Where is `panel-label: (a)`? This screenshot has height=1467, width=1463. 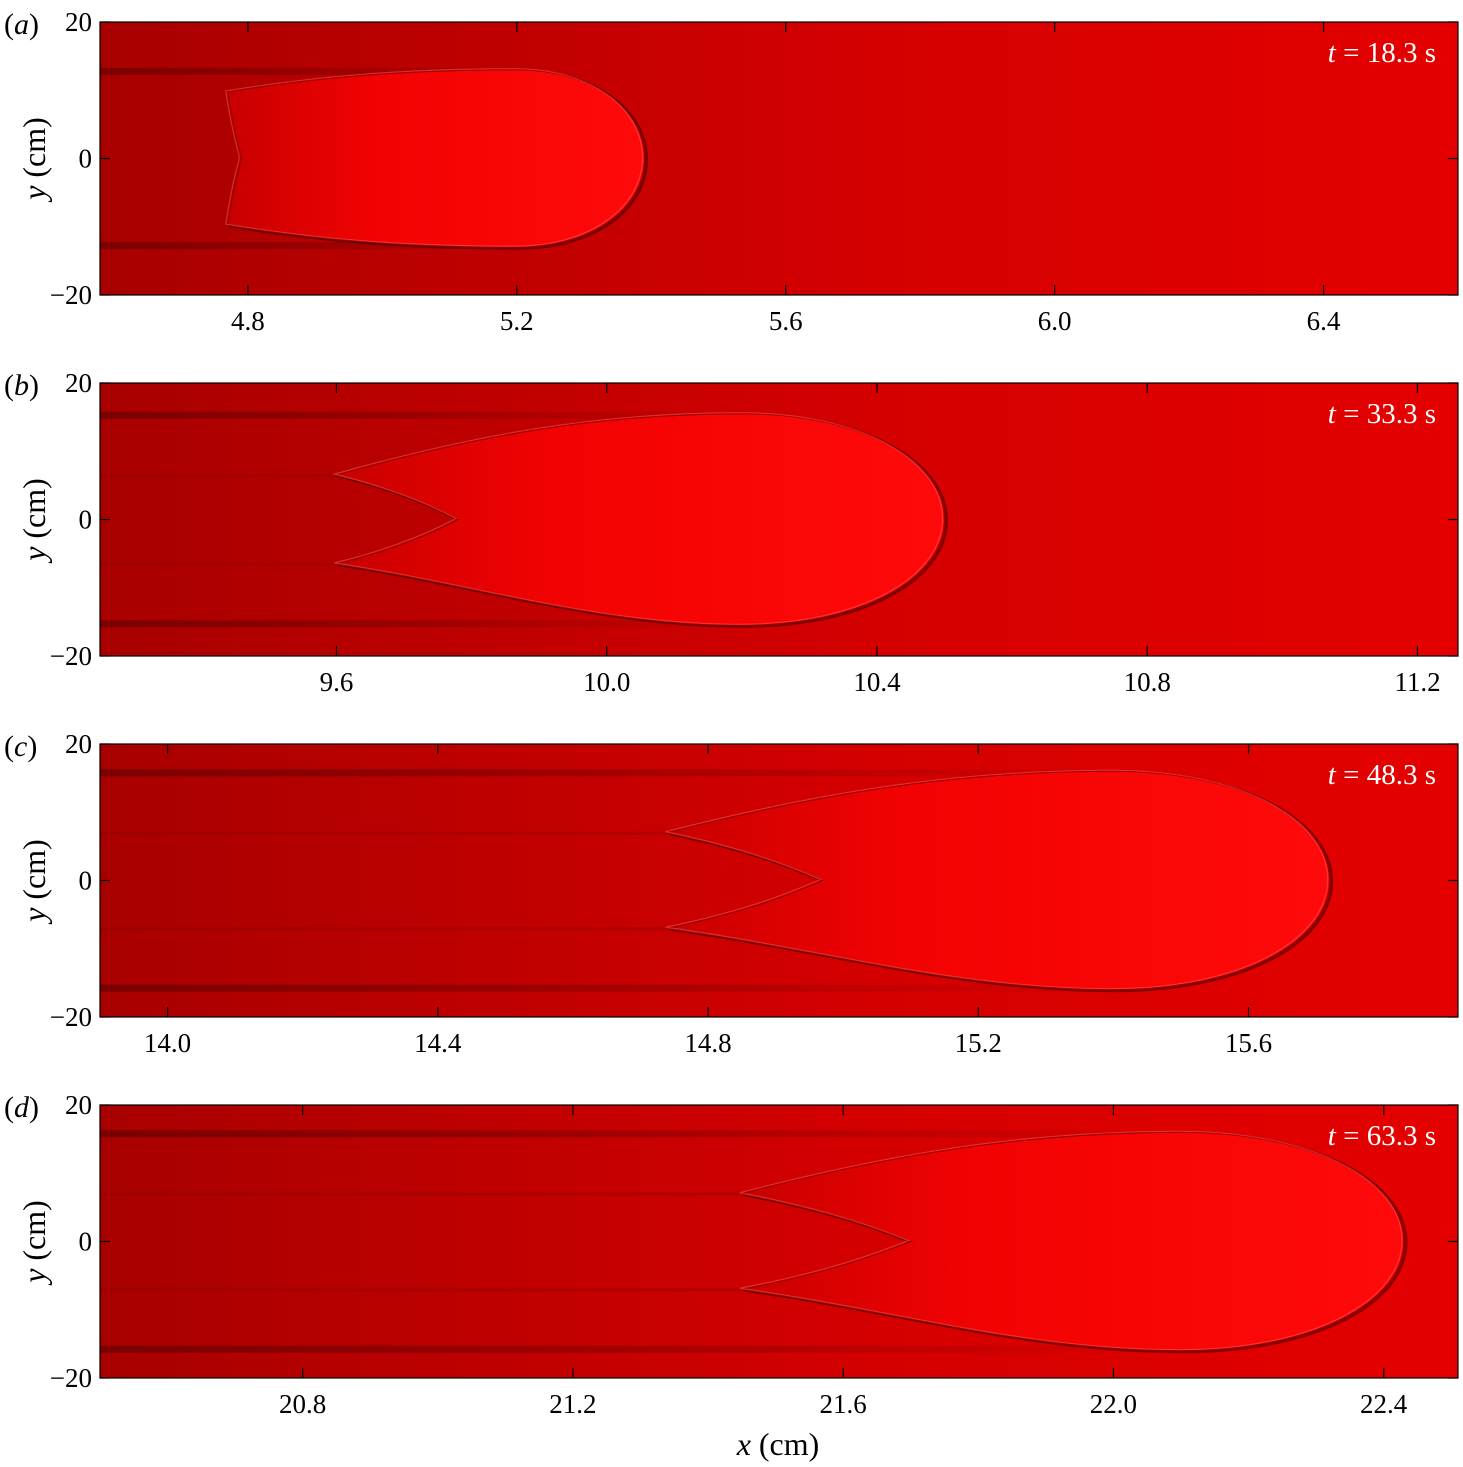
panel-label: (a) is located at coordinates (21, 24).